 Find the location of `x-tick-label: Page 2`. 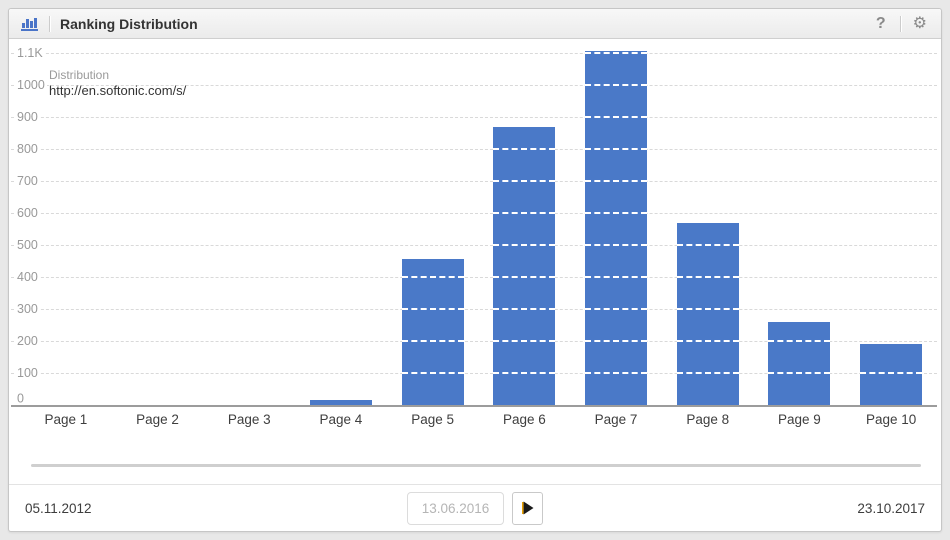

x-tick-label: Page 2 is located at coordinates (157, 419).